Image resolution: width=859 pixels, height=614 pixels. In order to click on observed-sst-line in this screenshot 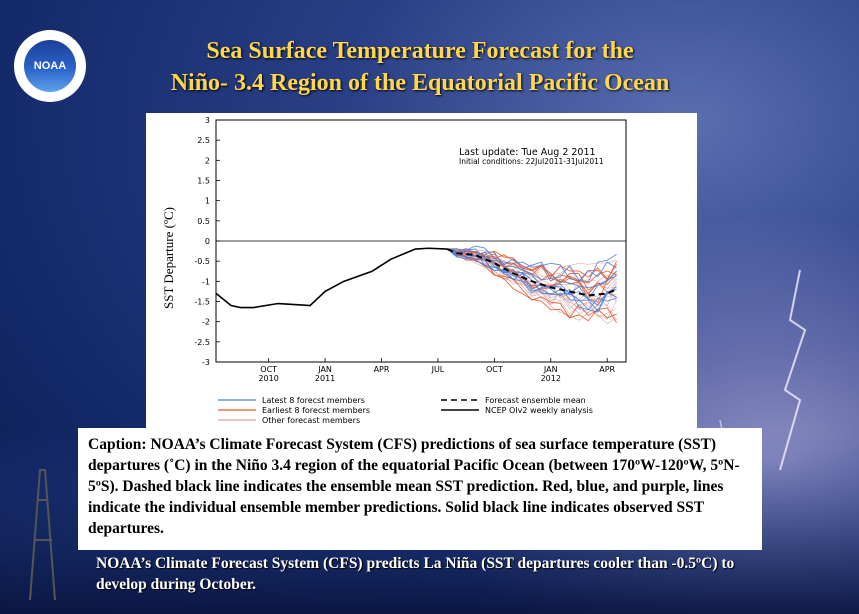, I will do `click(331, 278)`.